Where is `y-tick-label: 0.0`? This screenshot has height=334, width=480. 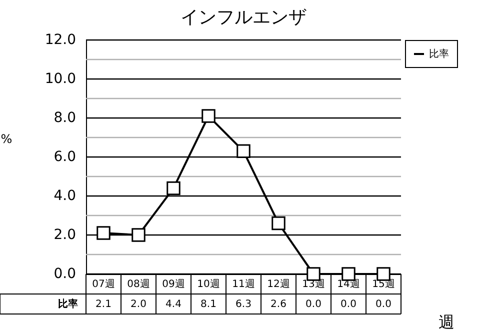 y-tick-label: 0.0 is located at coordinates (65, 274).